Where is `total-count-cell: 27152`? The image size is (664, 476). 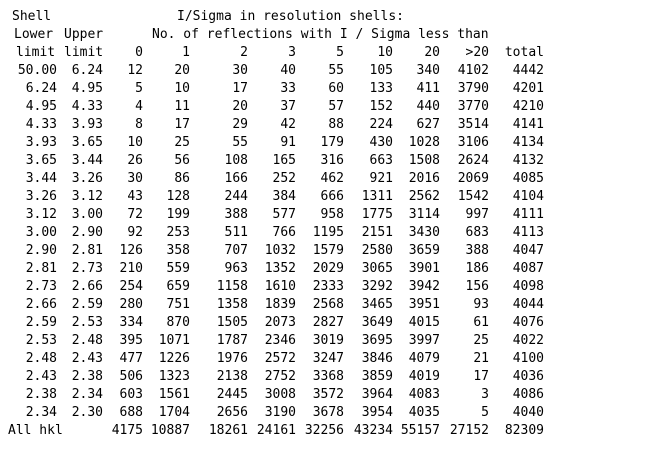 total-count-cell: 27152 is located at coordinates (469, 430).